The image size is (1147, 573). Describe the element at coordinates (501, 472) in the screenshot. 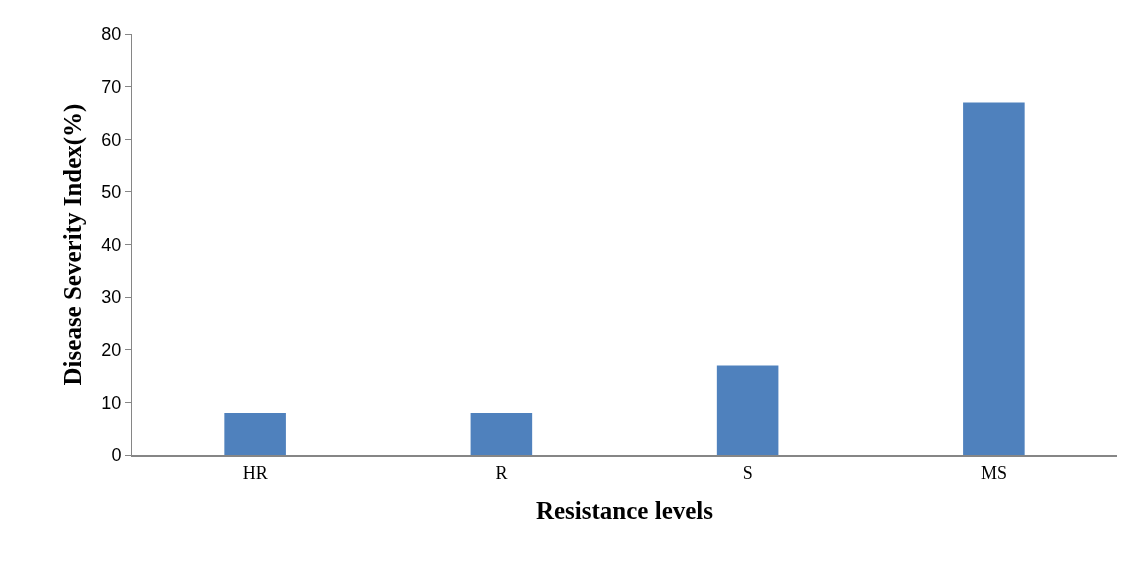

I see `x-tick-label: R` at that location.